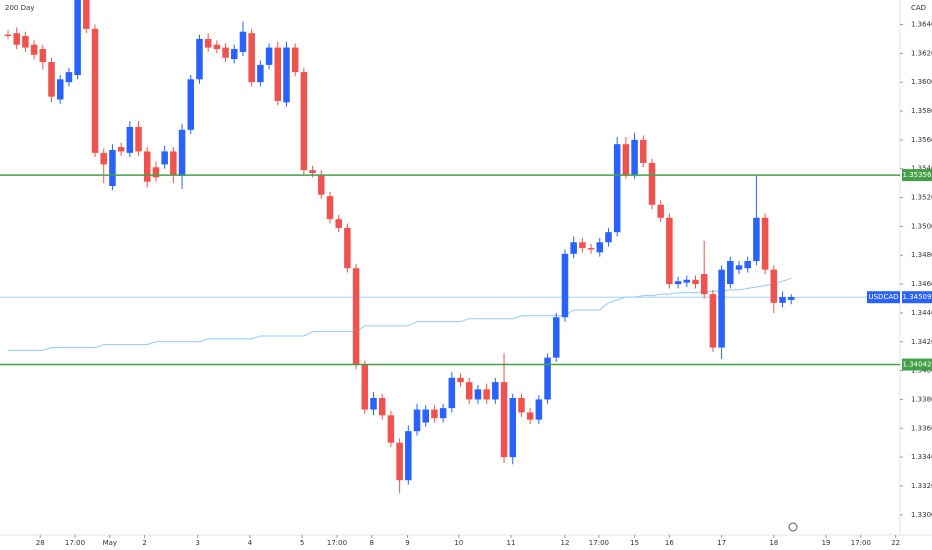  I want to click on y-tick-label: 1.33600, so click(921, 428).